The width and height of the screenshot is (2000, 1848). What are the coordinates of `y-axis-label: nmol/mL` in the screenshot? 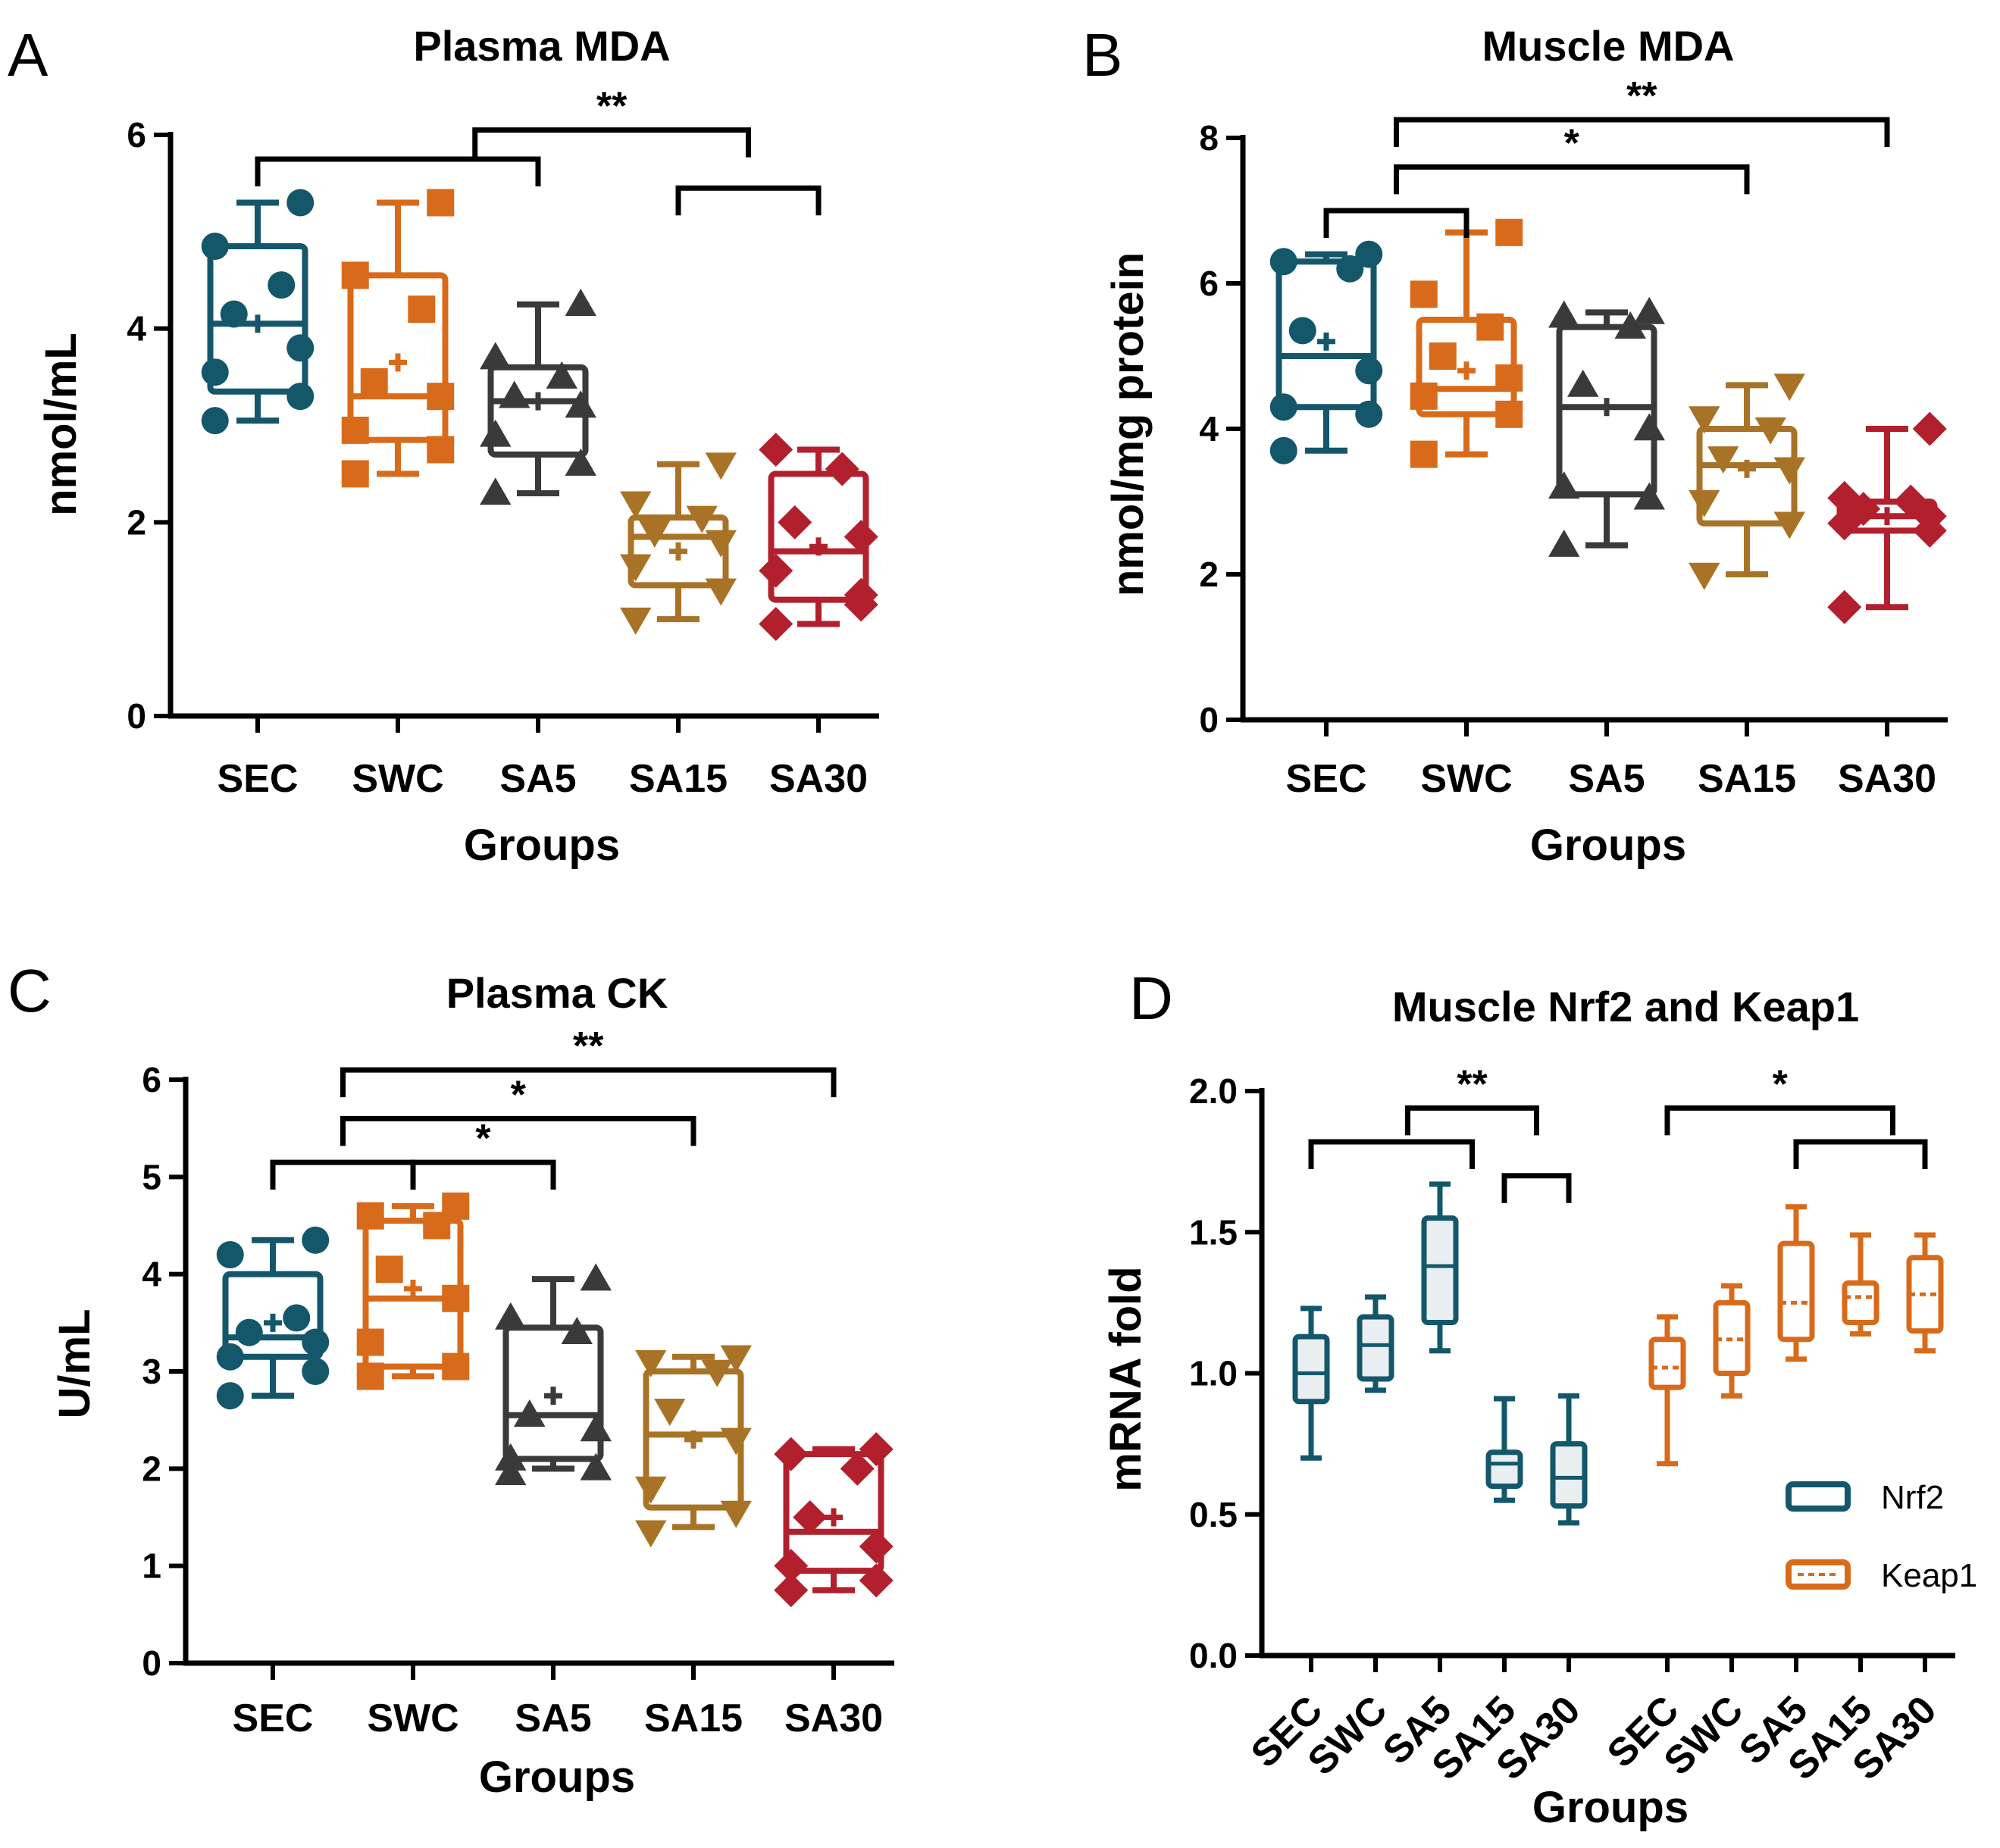 It's located at (61, 424).